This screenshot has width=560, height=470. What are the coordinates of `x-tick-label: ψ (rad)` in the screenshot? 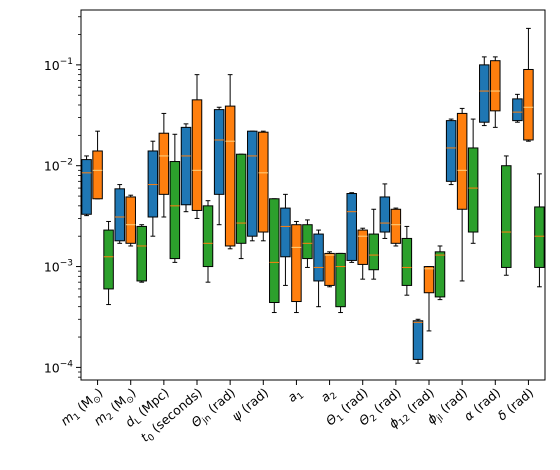 It's located at (250, 404).